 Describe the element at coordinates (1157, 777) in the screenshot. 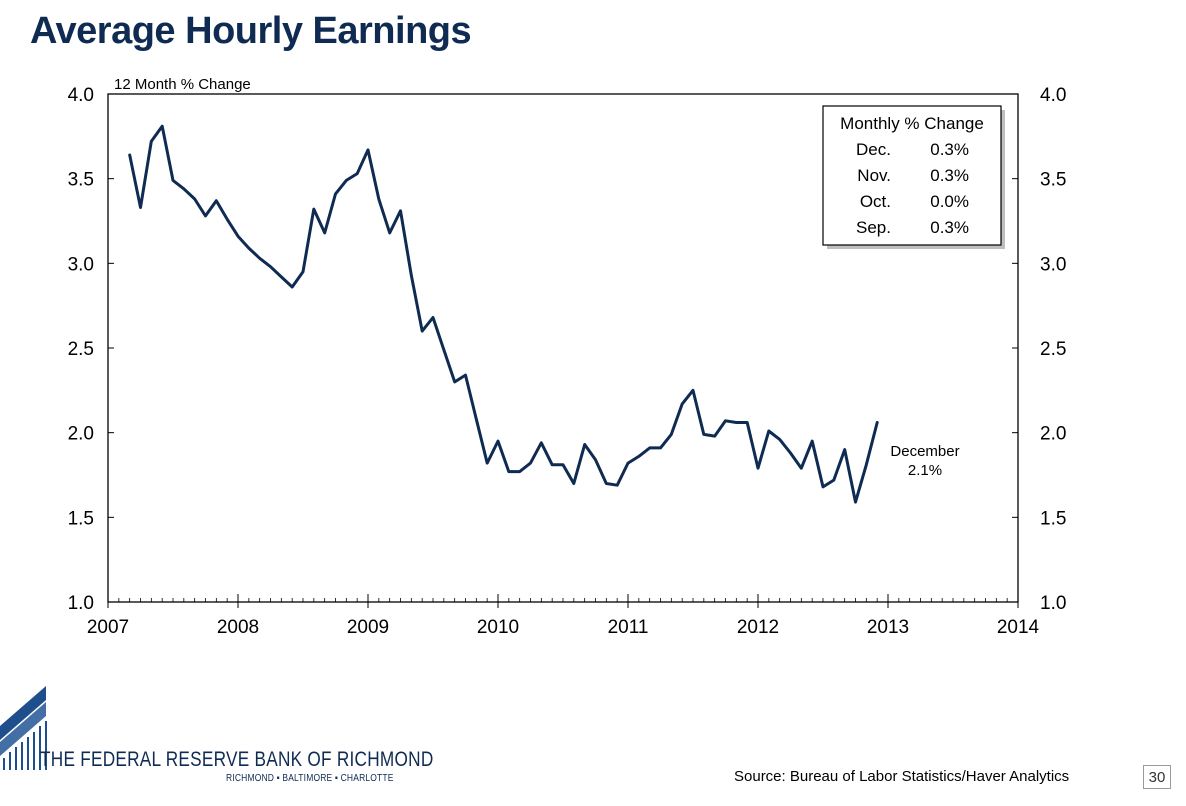

I see `page-number: 30` at that location.